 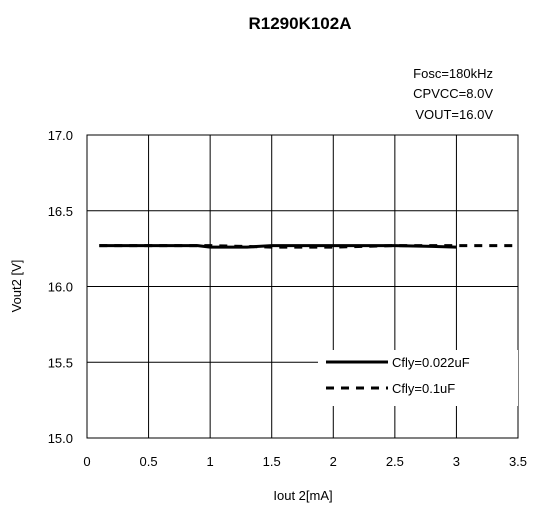 What do you see at coordinates (431, 362) in the screenshot?
I see `legend-label-1: Cfly=0.022uF` at bounding box center [431, 362].